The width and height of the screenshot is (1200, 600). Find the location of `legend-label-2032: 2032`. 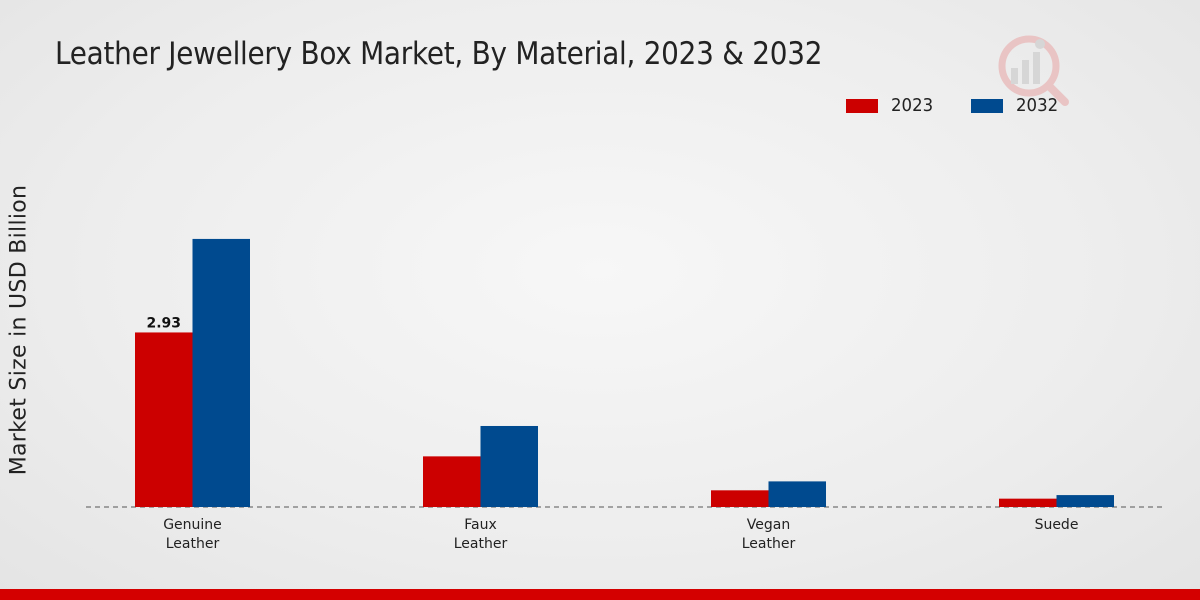

legend-label-2032: 2032 is located at coordinates (1036, 105).